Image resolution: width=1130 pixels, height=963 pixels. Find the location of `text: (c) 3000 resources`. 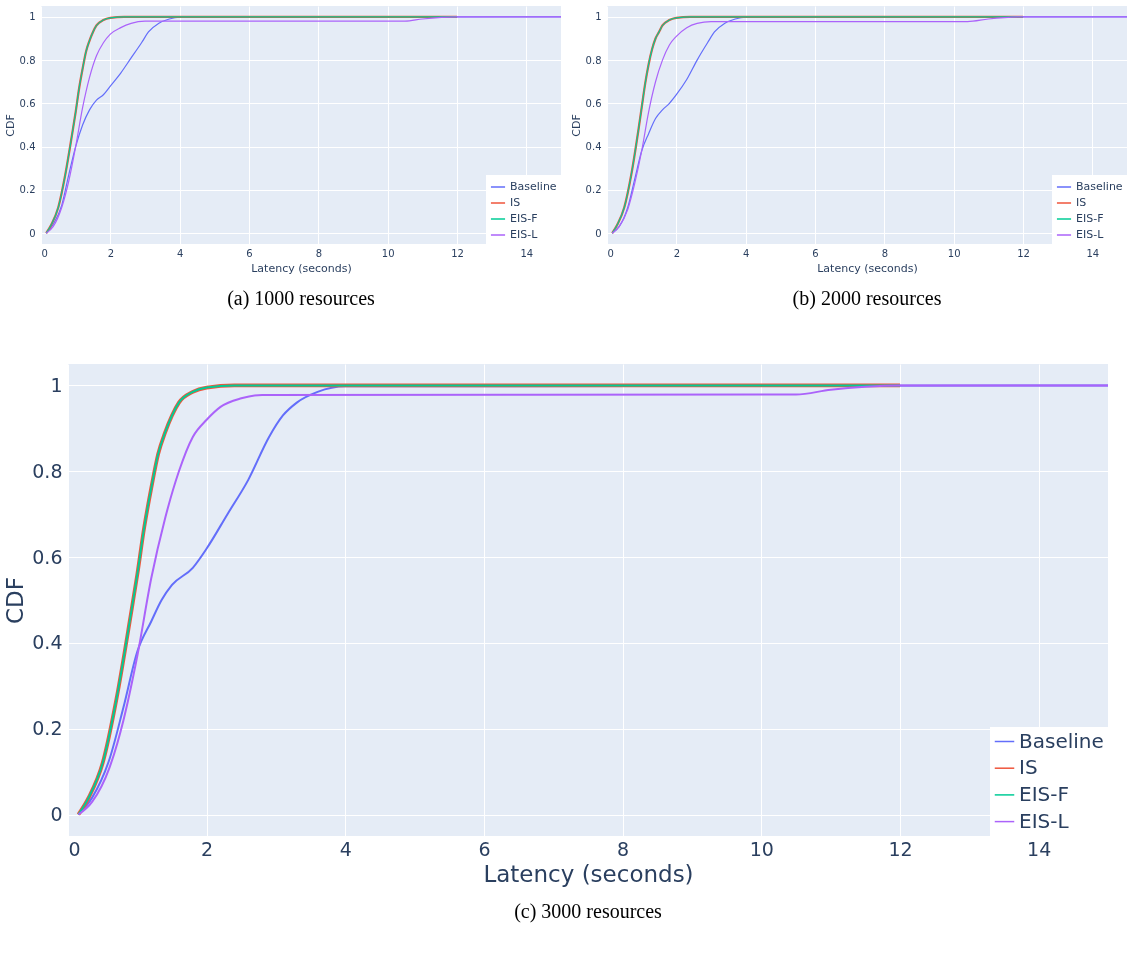

text: (c) 3000 resources is located at coordinates (588, 911).